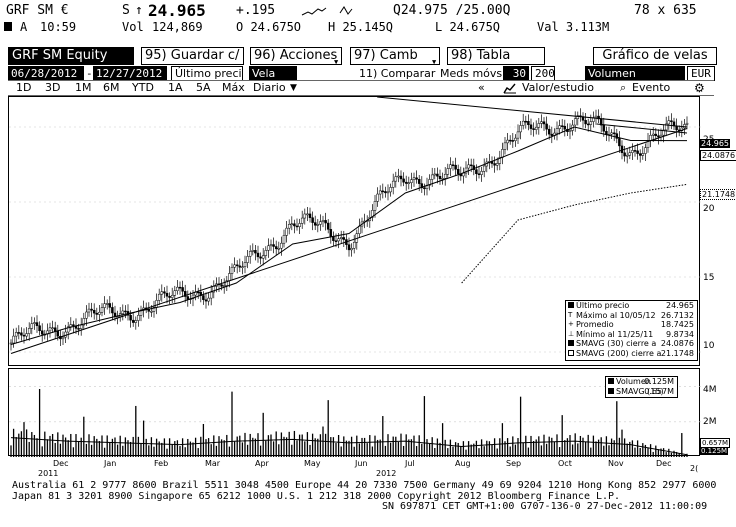 The width and height of the screenshot is (736, 527). Describe the element at coordinates (718, 194) in the screenshot. I see `sma200-tag: 21.1748` at that location.